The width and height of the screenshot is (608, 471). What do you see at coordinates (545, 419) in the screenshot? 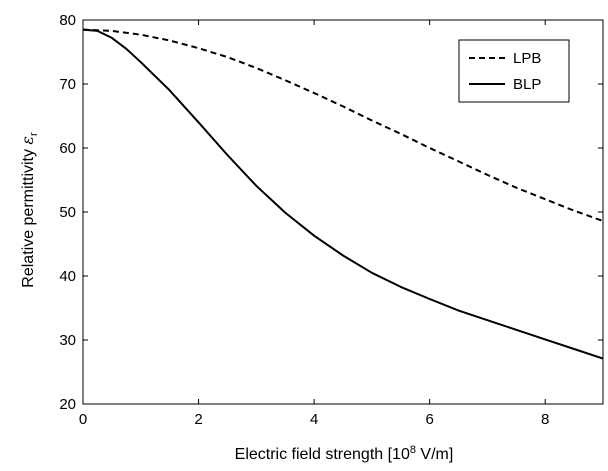
I see `x-tick-label: 8` at bounding box center [545, 419].